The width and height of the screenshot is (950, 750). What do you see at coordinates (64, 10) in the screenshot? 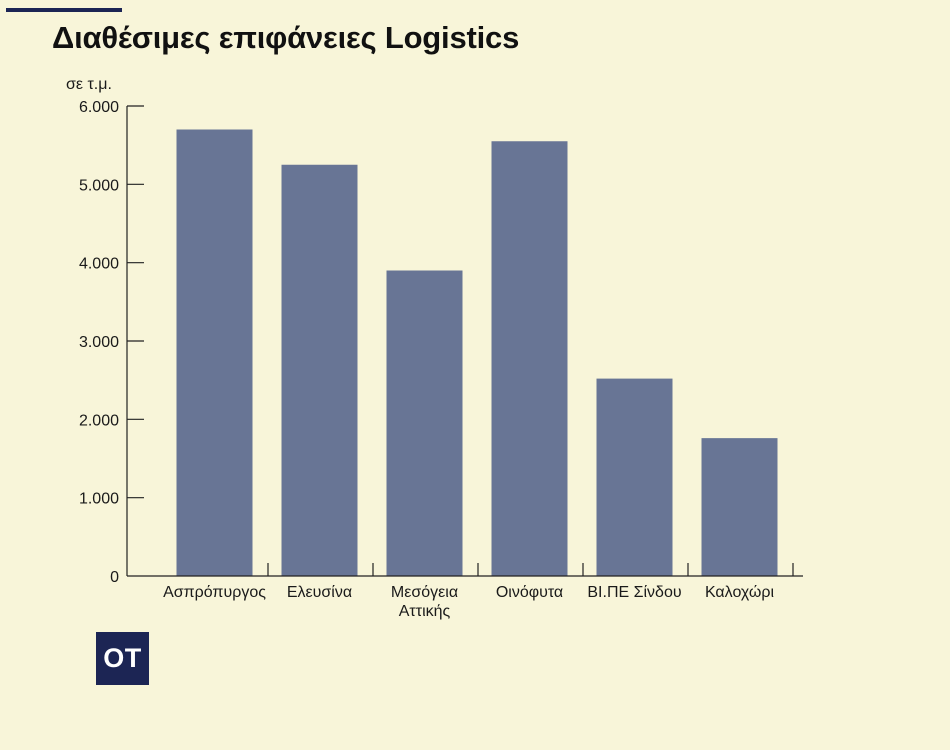
I see `top-accent-rule` at bounding box center [64, 10].